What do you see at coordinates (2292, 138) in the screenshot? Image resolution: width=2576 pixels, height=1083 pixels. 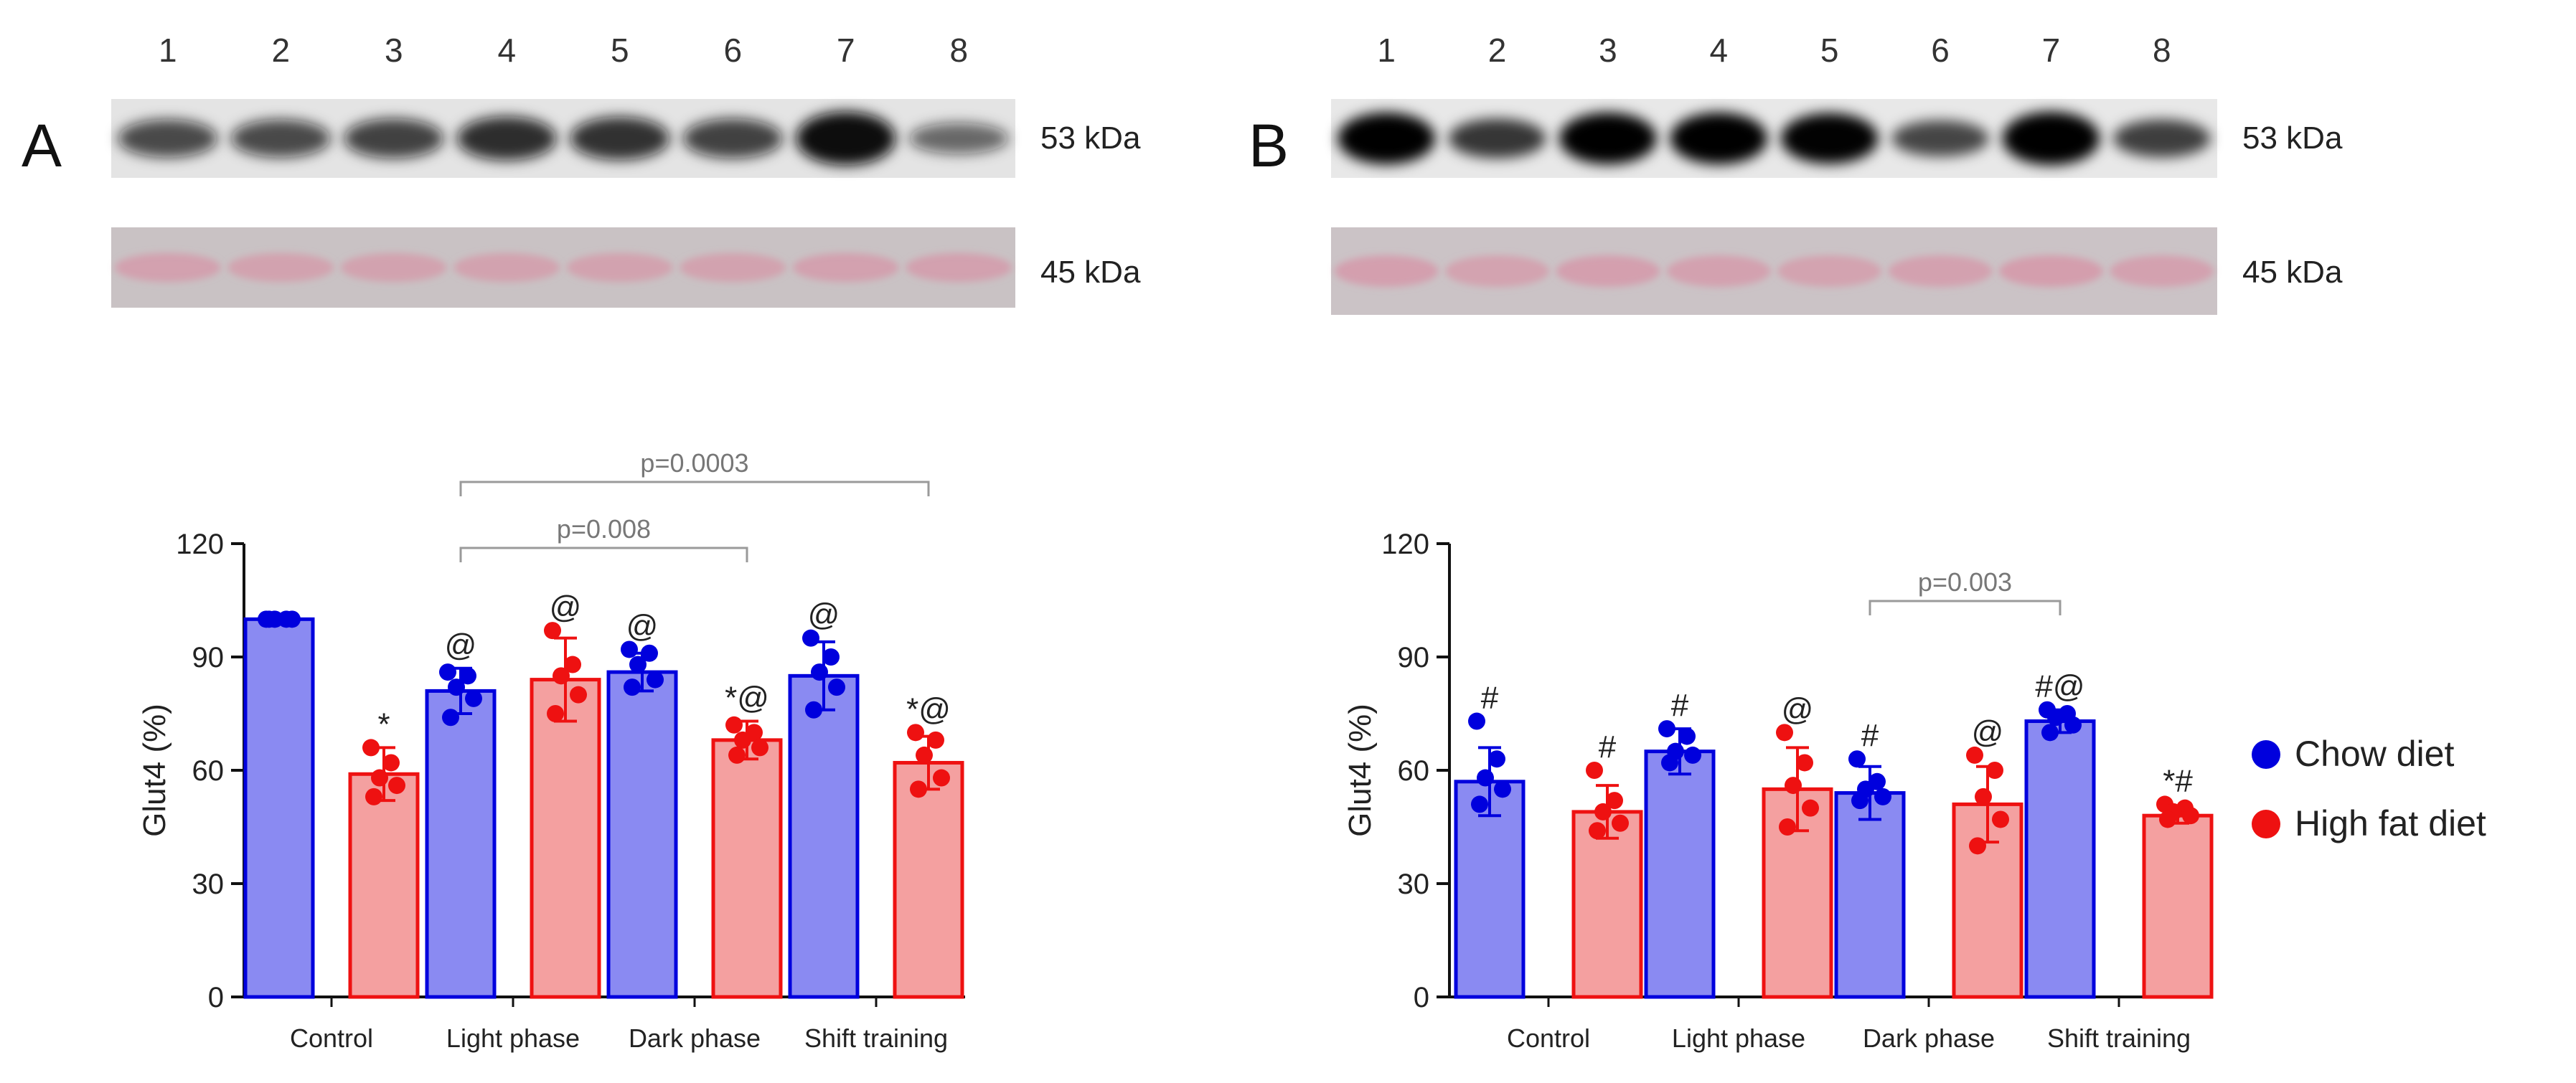 I see `panel-b-53kda-label: 53 kDa` at bounding box center [2292, 138].